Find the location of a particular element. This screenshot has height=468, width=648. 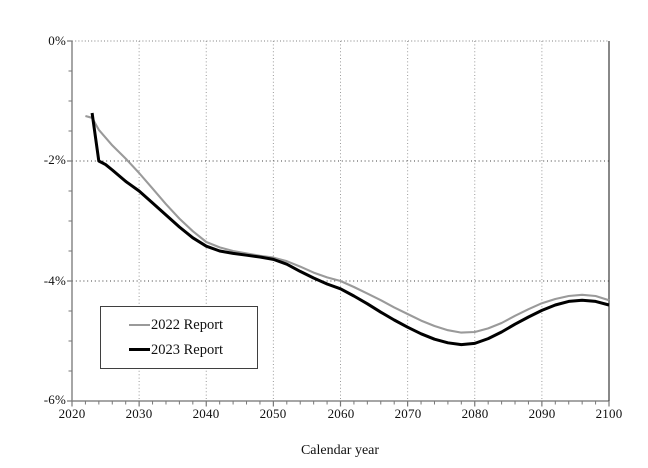

y-tick-label-neg2pct: -2% is located at coordinates (54, 159).